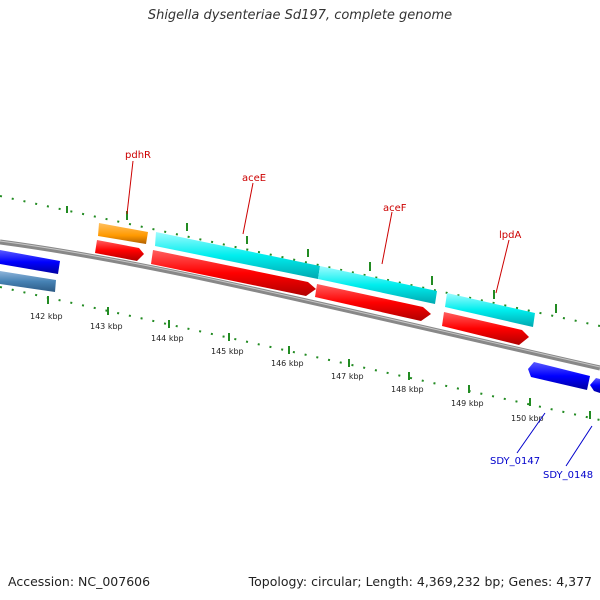 The height and width of the screenshot is (600, 600). I want to click on scale-label: 147 kbp, so click(347, 376).